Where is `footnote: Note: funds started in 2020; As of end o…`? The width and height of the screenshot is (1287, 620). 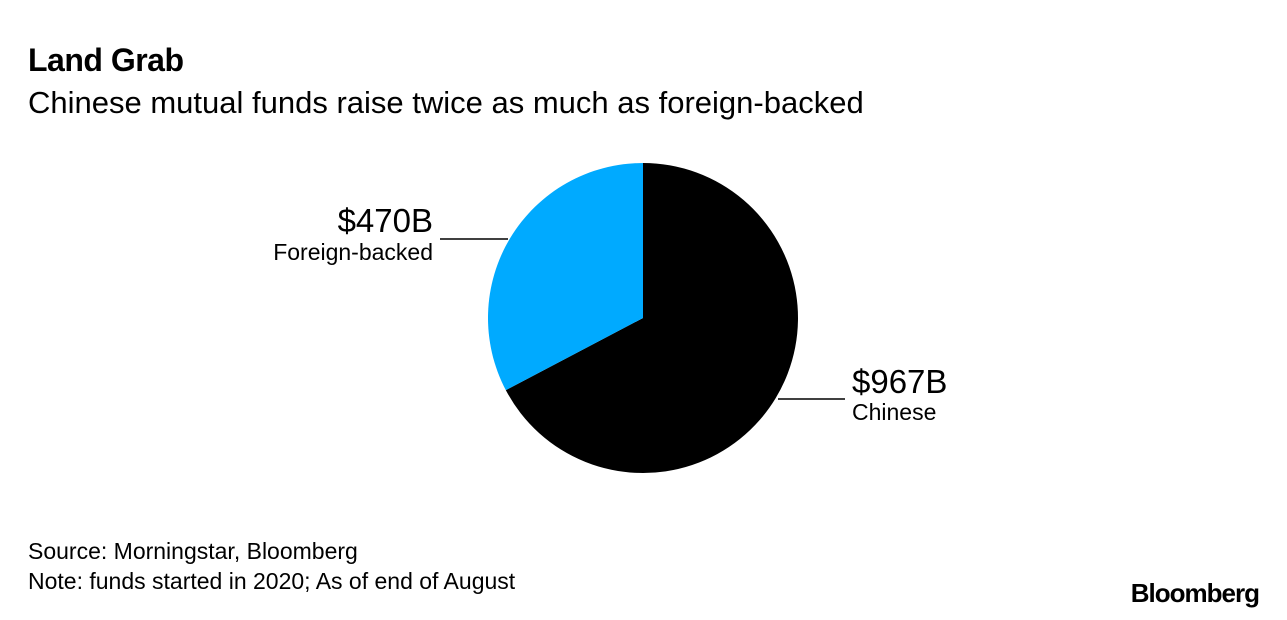 footnote: Note: funds started in 2020; As of end o… is located at coordinates (272, 581).